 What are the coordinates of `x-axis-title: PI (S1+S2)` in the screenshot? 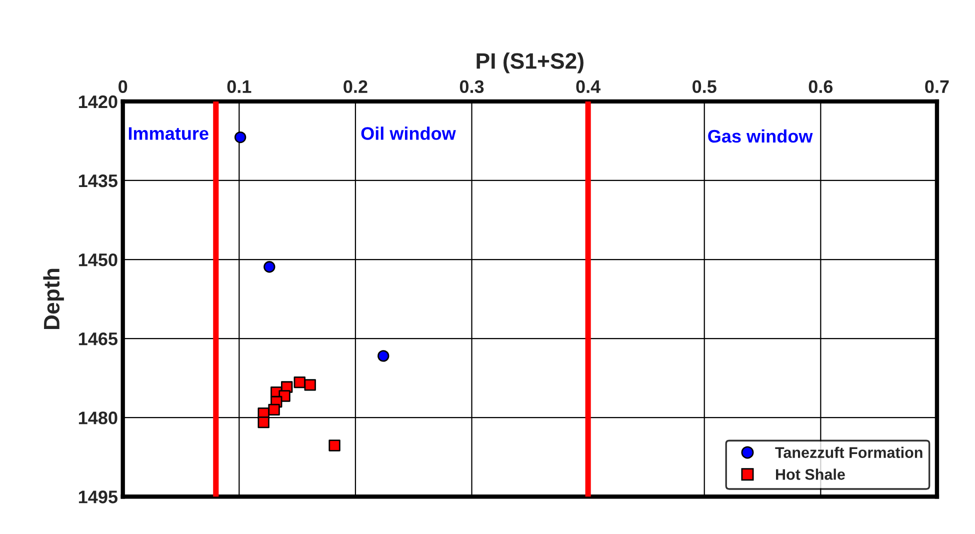 It's located at (530, 63).